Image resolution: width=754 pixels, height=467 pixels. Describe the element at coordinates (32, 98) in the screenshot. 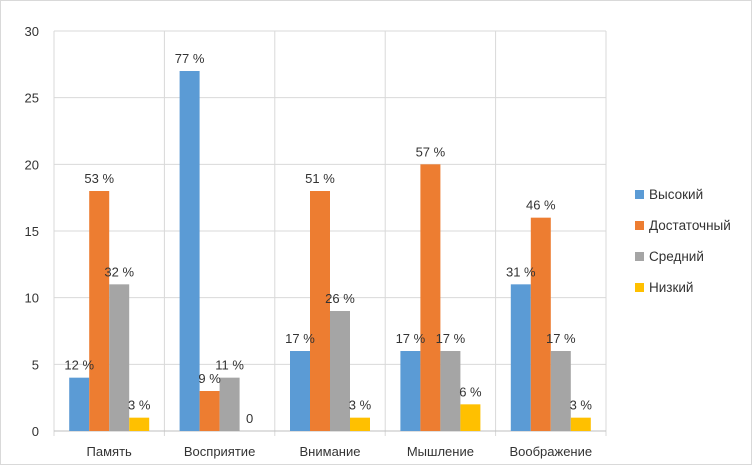

I see `y-tick-label: 25` at that location.